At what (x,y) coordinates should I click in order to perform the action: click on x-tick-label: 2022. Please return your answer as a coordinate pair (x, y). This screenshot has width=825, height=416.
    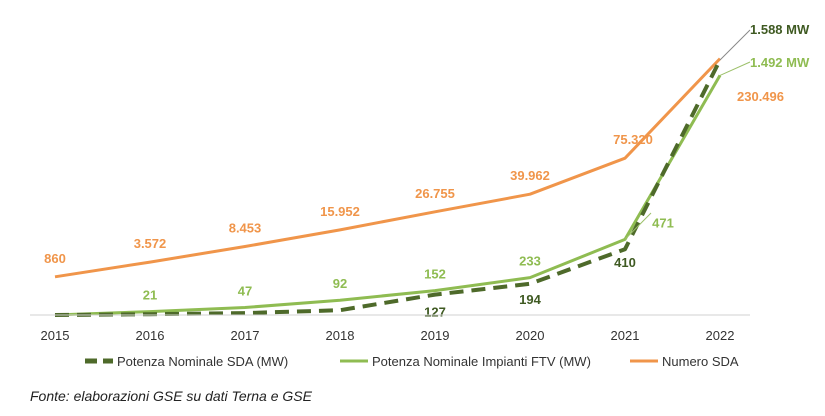
    Looking at the image, I should click on (720, 335).